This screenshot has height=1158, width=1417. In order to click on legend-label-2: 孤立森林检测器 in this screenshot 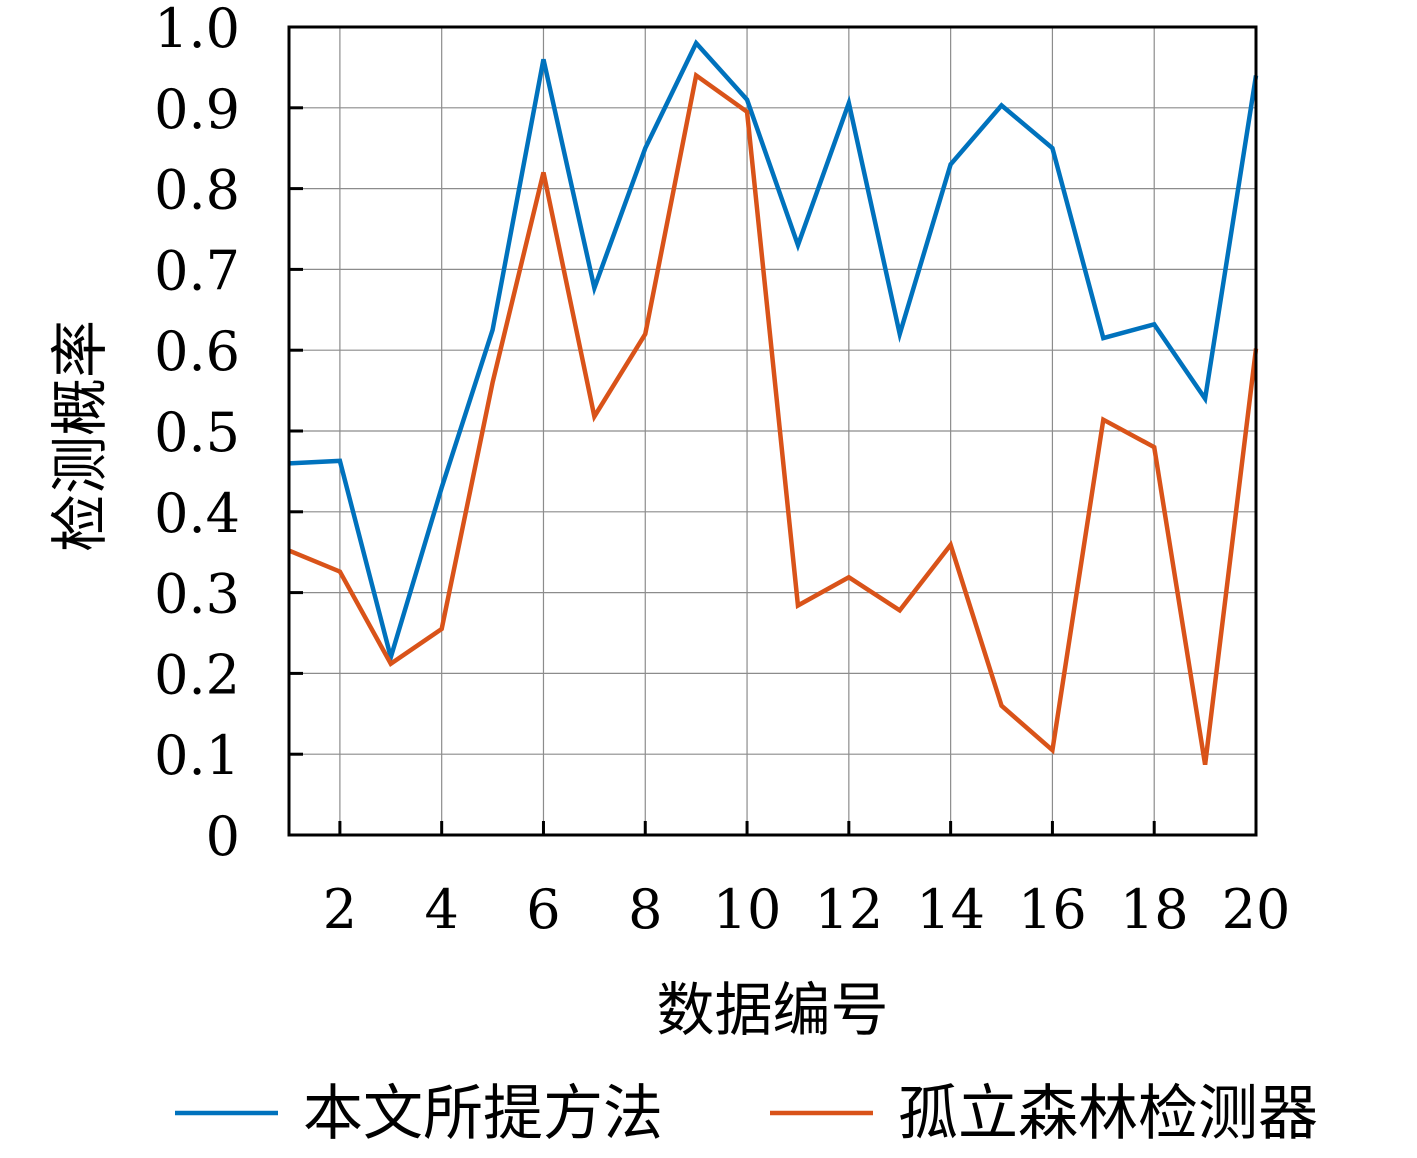, I will do `click(1108, 1114)`.